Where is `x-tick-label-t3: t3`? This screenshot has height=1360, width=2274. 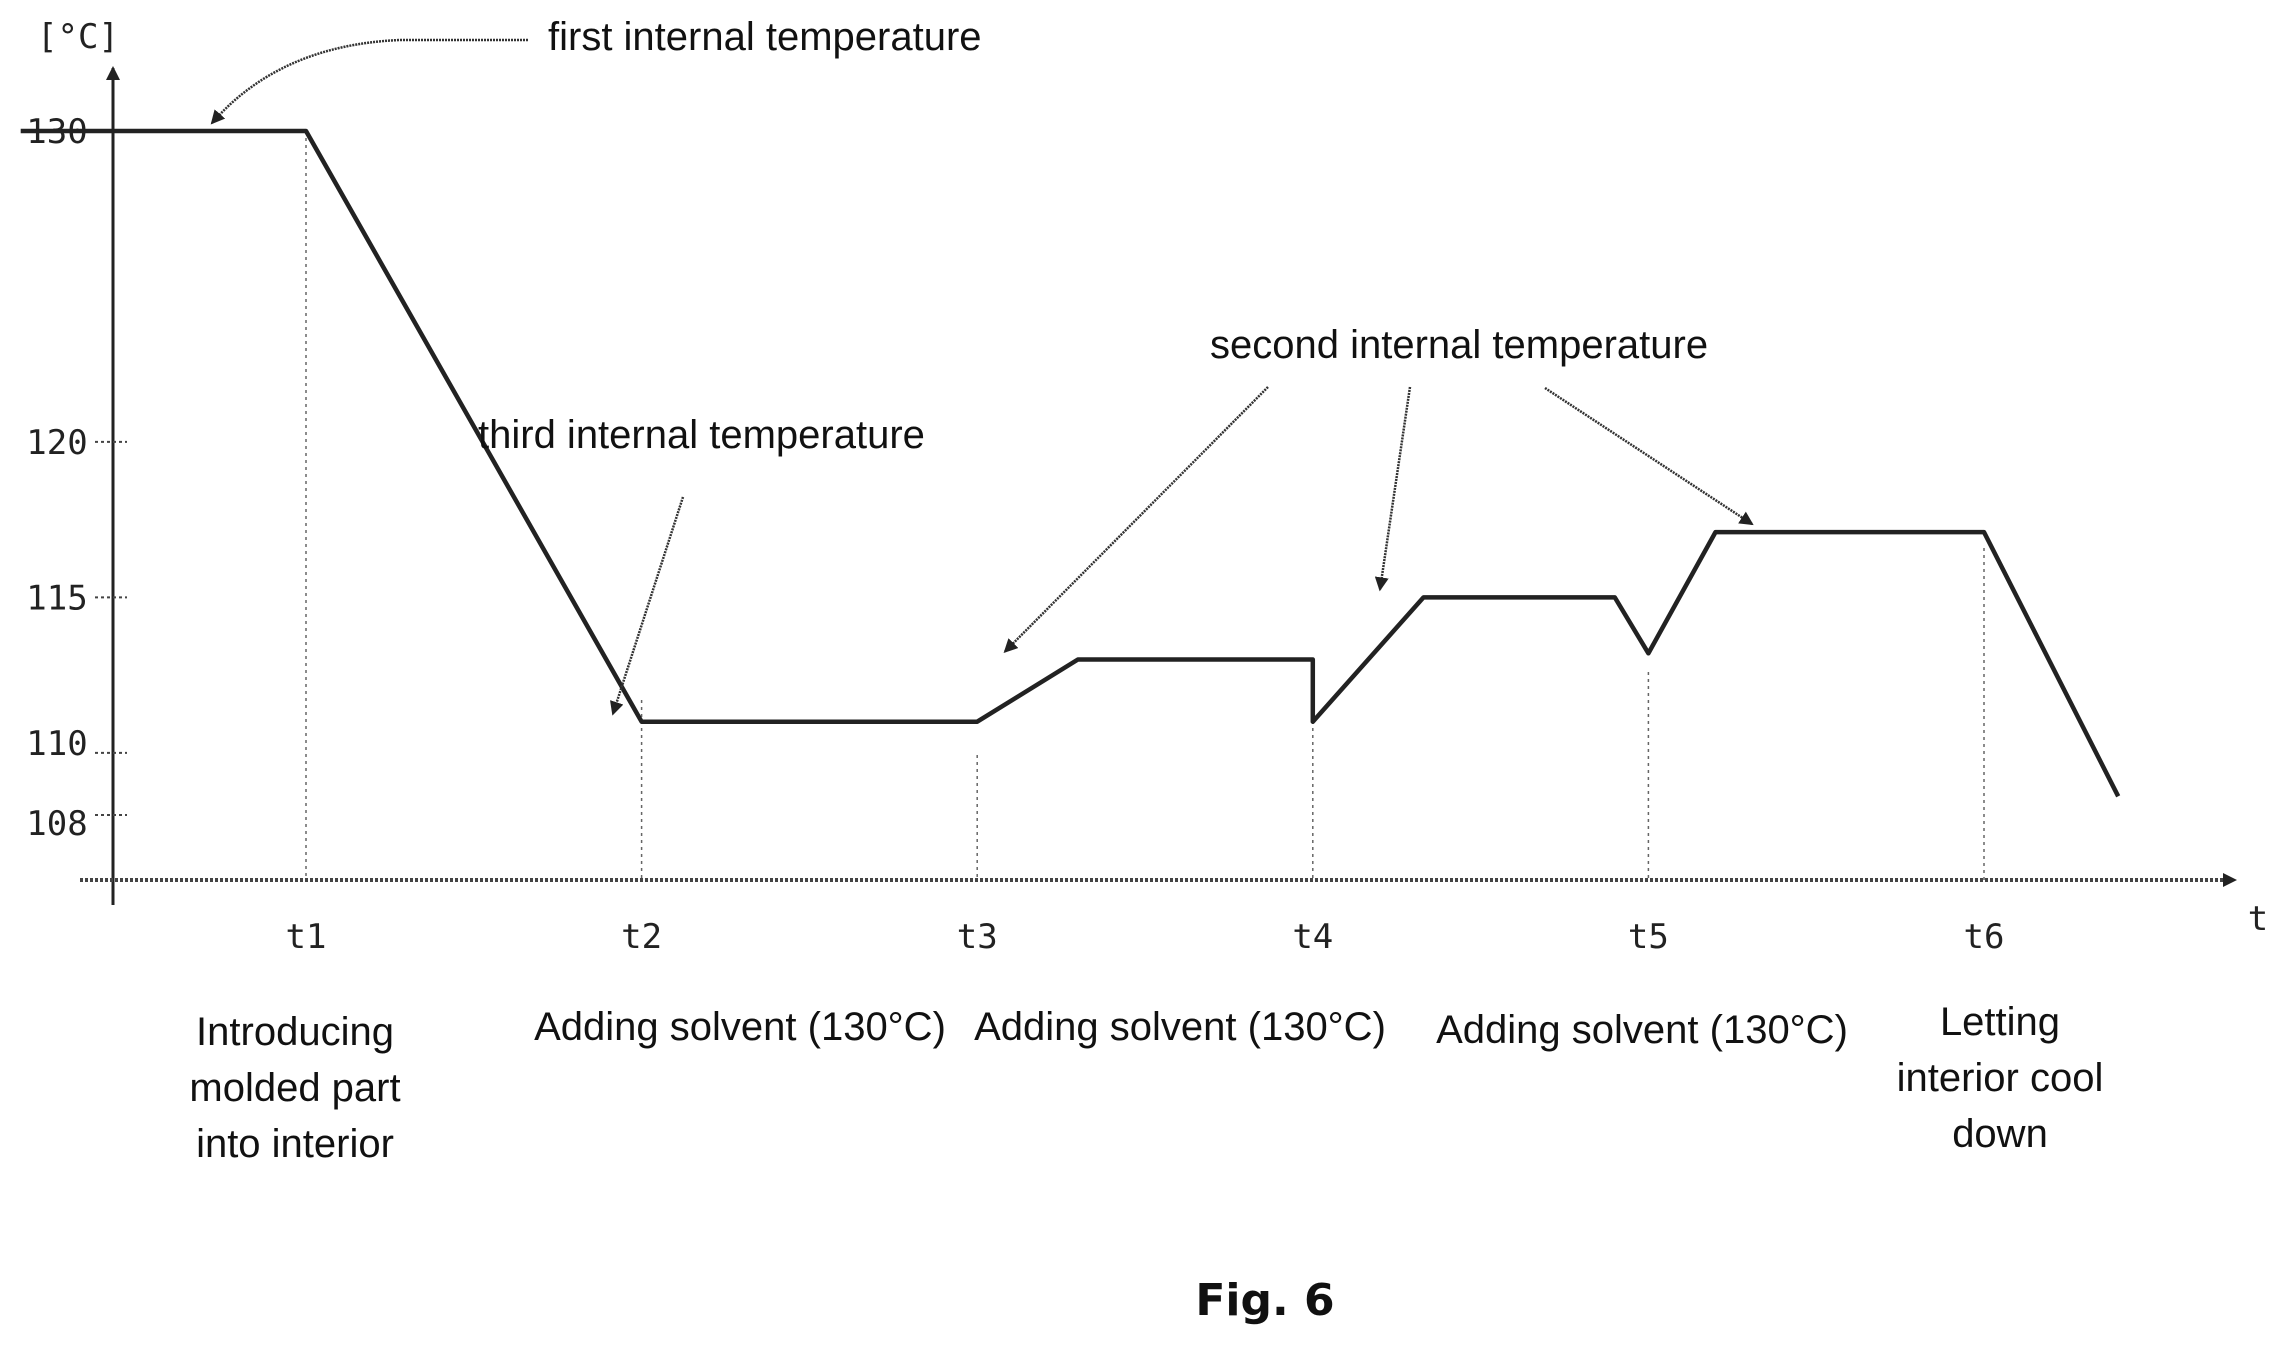 x-tick-label-t3: t3 is located at coordinates (977, 937).